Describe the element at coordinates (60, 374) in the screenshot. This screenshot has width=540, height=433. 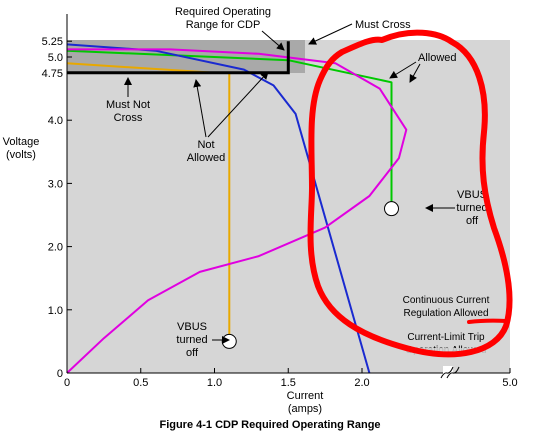
I see `y-tick-label: 0` at that location.